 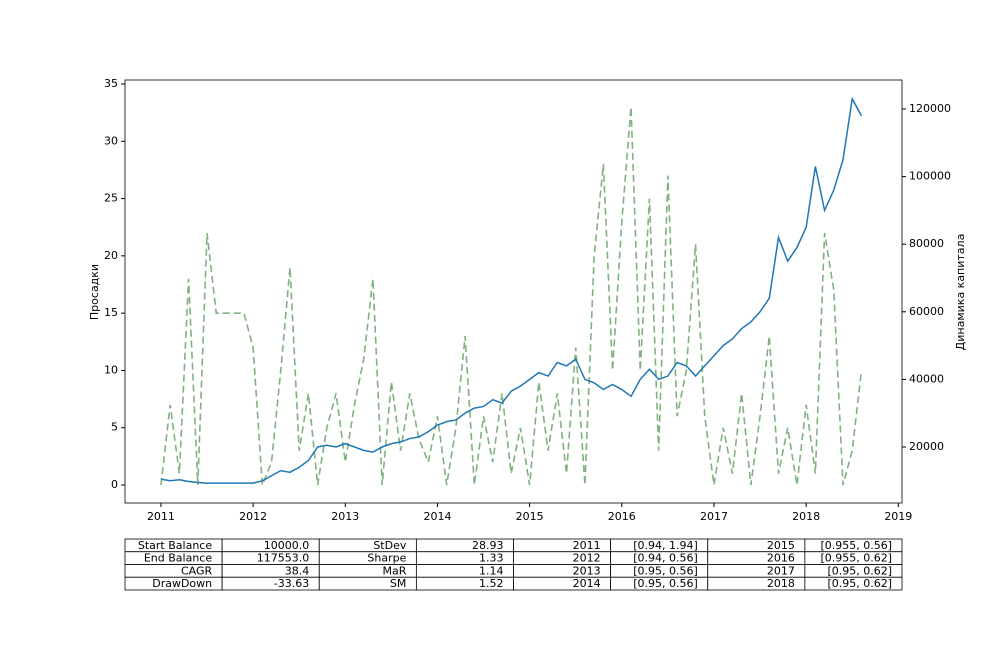 What do you see at coordinates (926, 243) in the screenshot?
I see `y2-tick-label: 80000` at bounding box center [926, 243].